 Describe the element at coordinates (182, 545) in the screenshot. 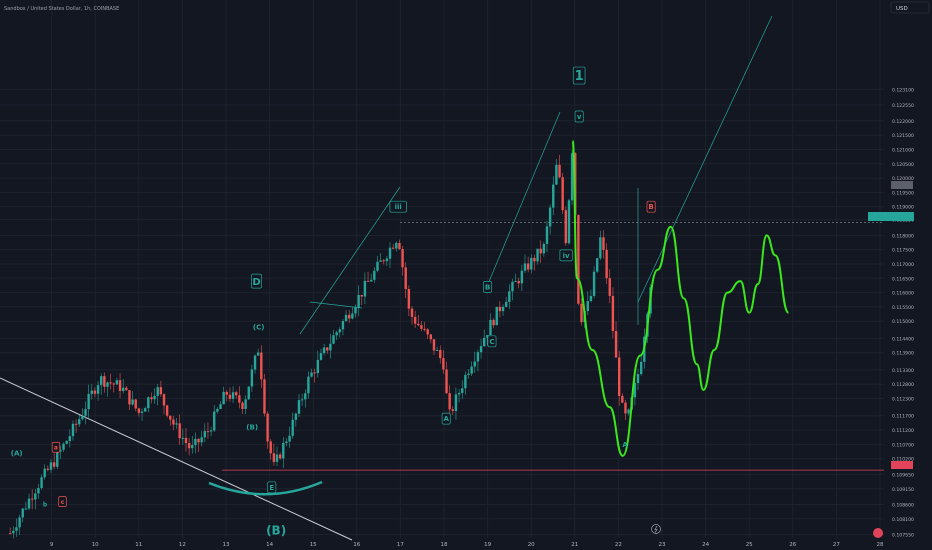

I see `x-tick-label: 12` at that location.